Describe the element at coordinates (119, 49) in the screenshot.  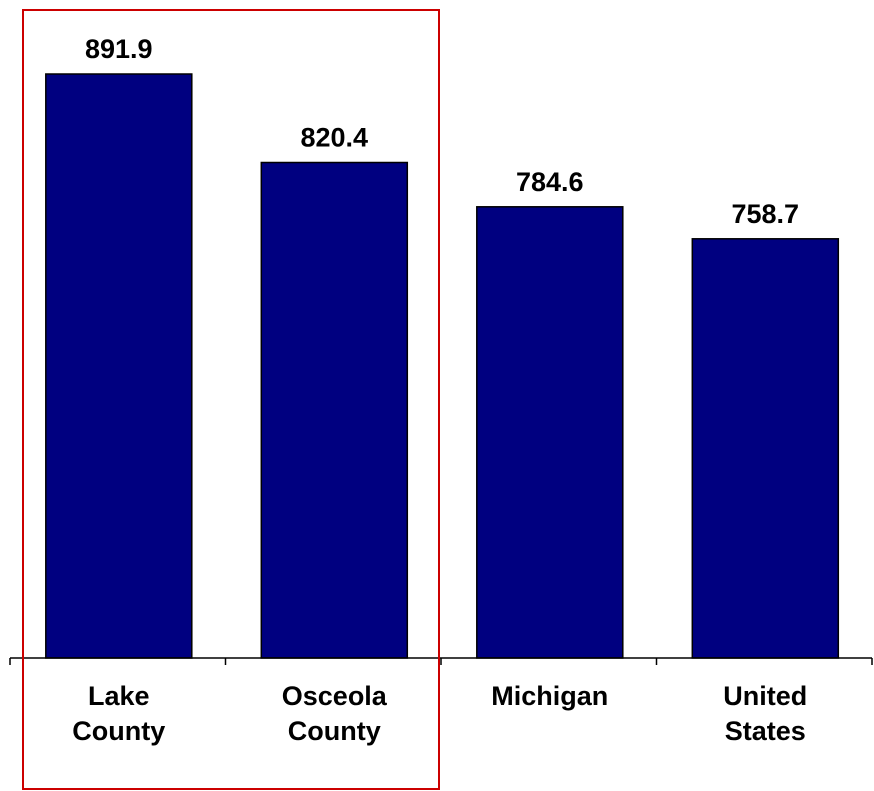
I see `value-label-0: 891.9` at that location.